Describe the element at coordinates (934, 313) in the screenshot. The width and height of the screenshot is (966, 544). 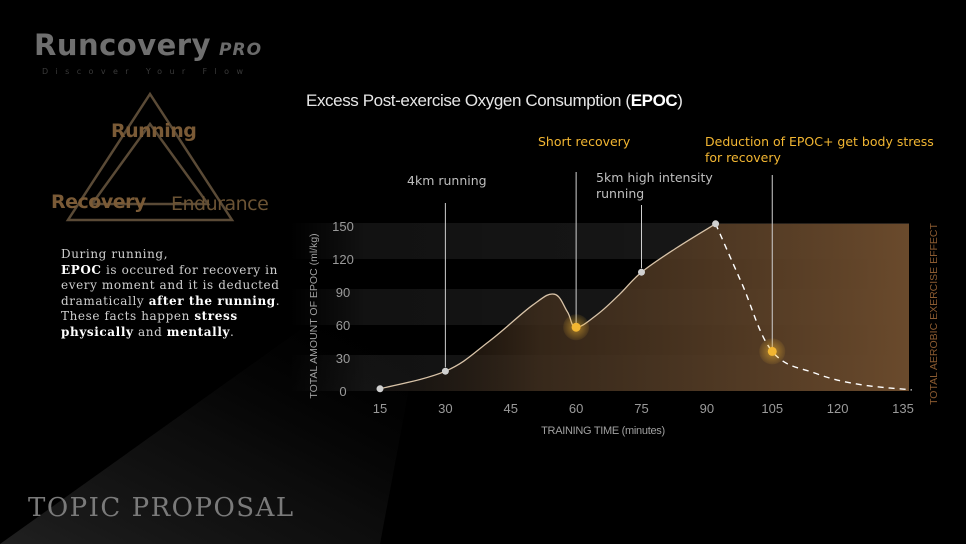
I see `y2-axis-label: TOTAL AEROBIC EXERCISE EFFECT` at that location.